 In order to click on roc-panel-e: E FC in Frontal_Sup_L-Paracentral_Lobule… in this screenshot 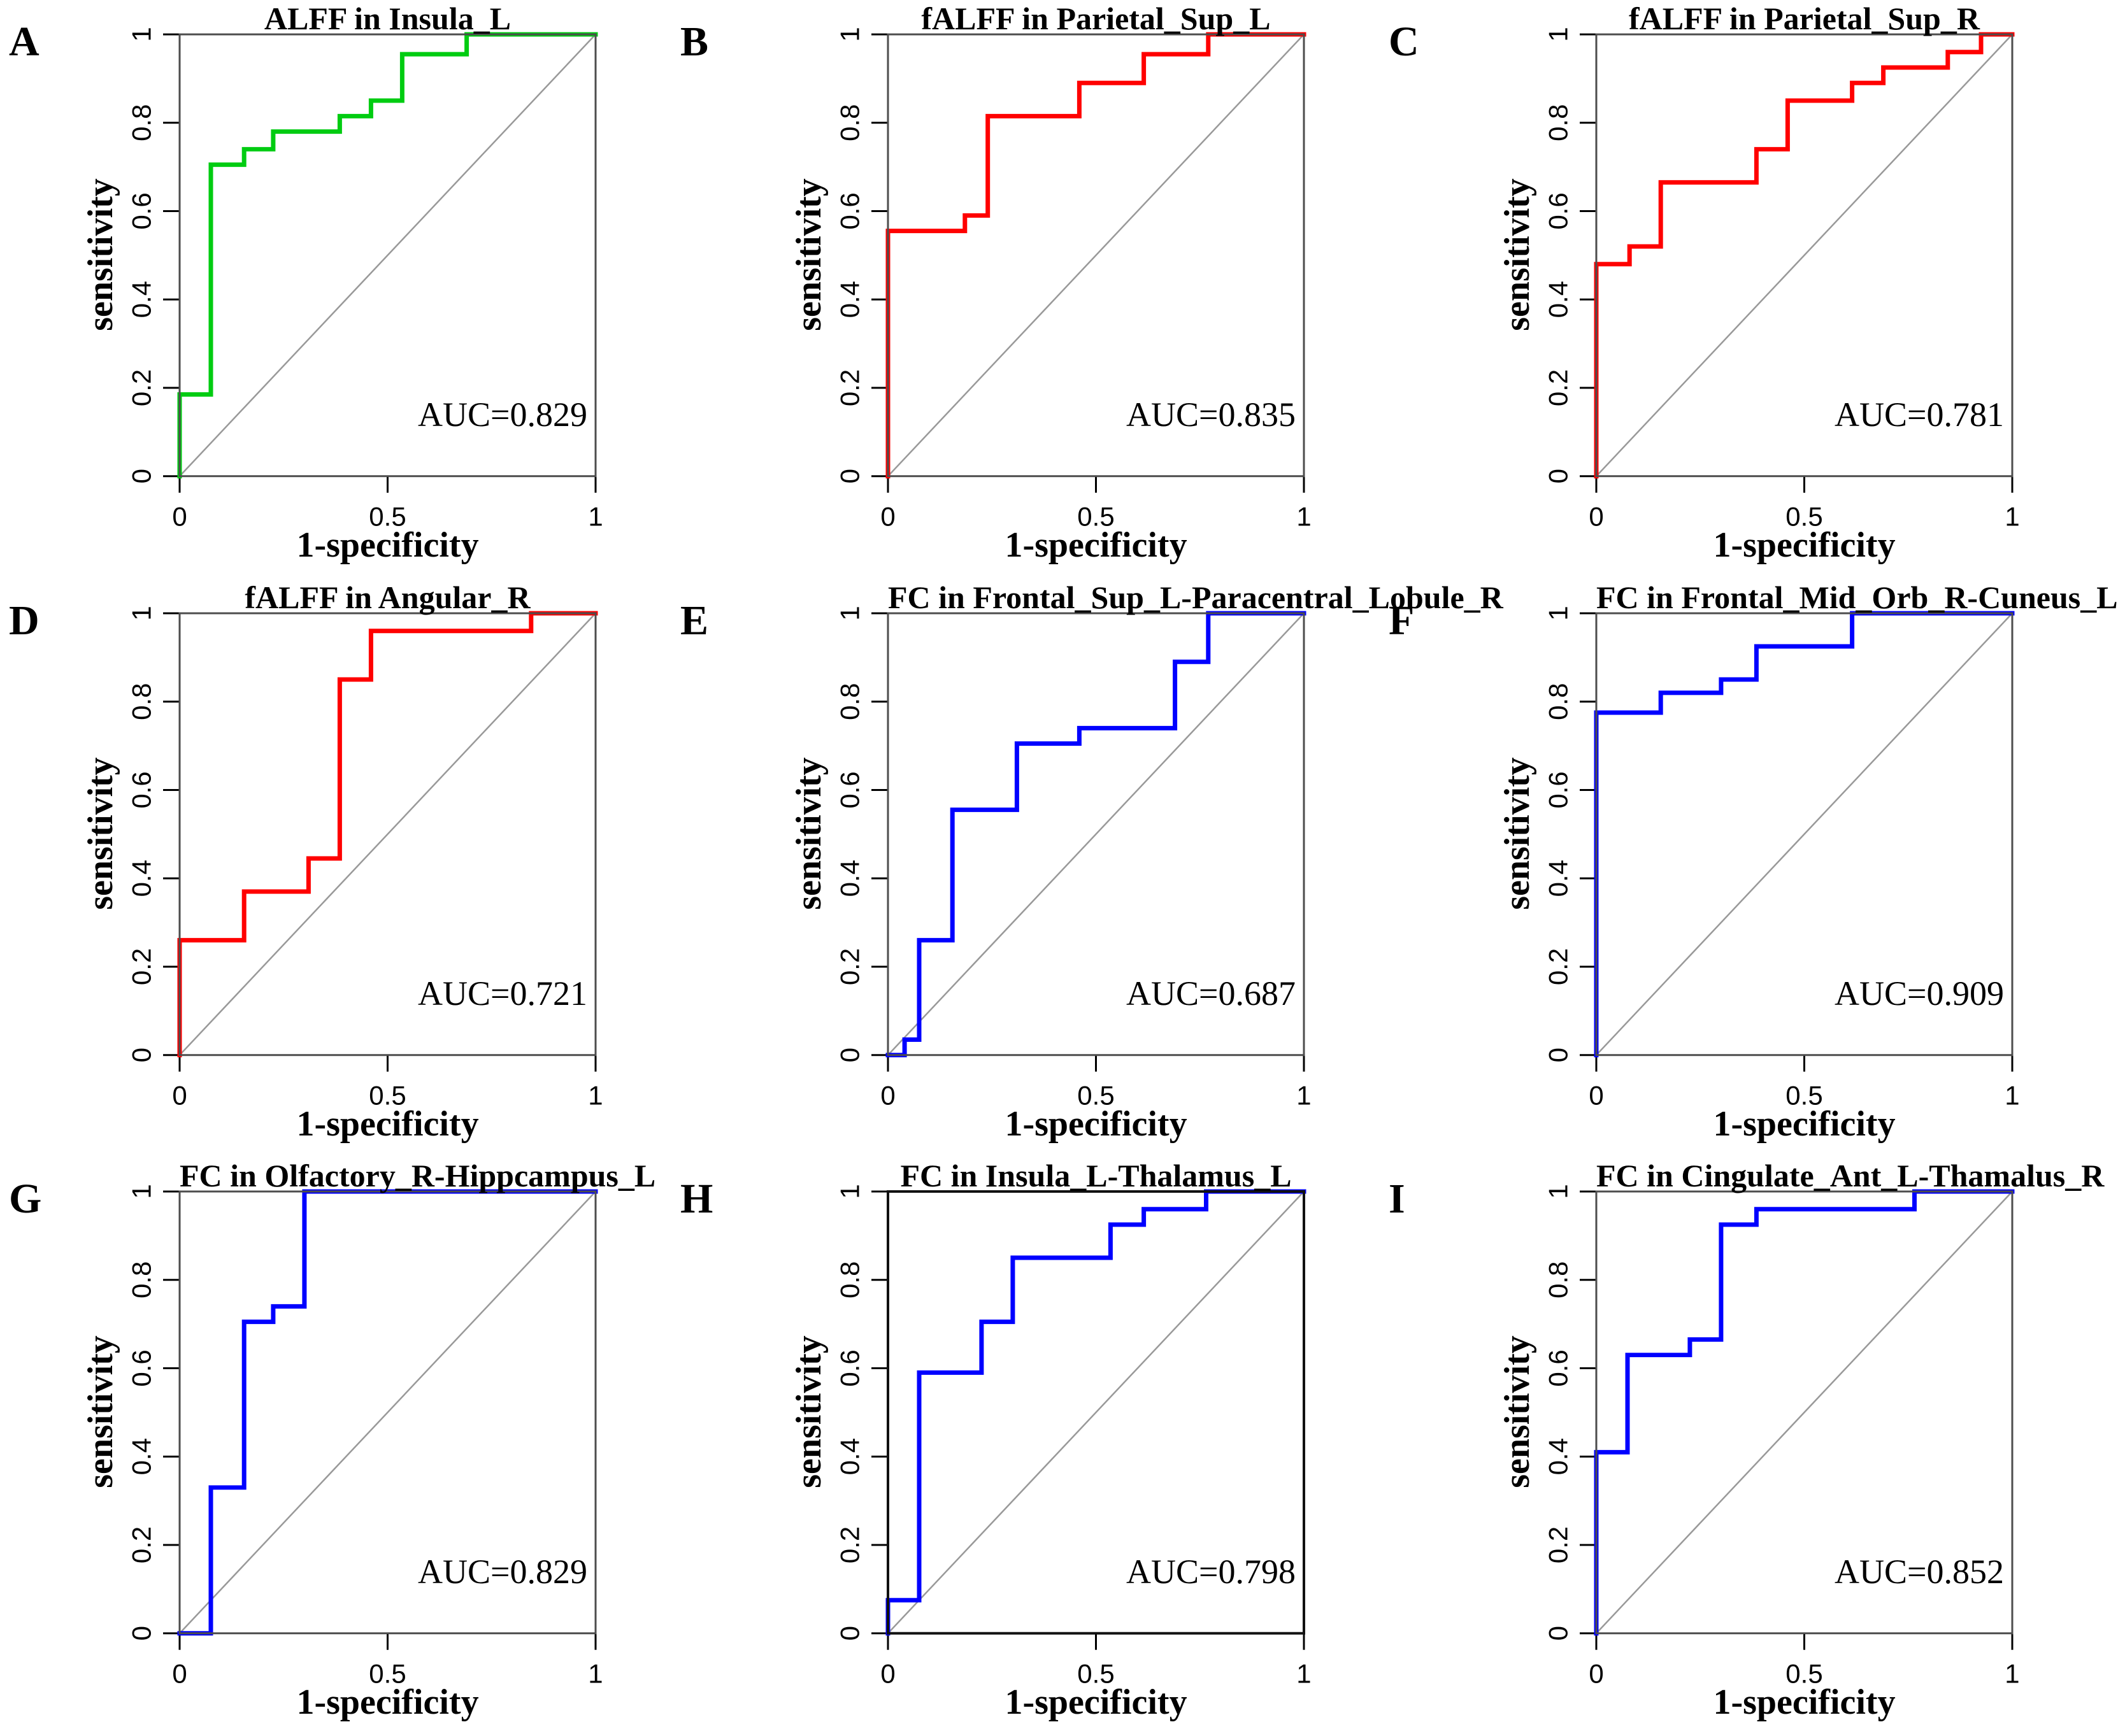, I will do `click(1091, 868)`.